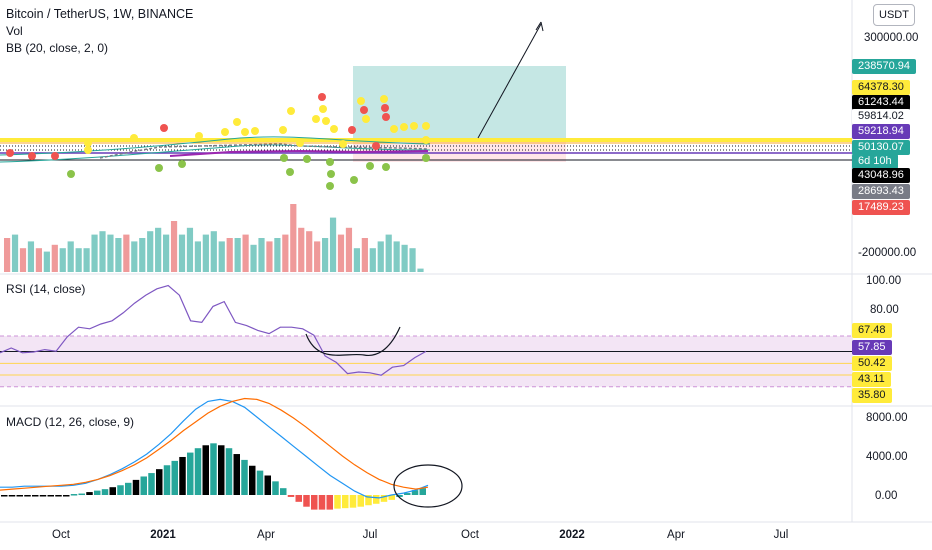  What do you see at coordinates (894, 15) in the screenshot?
I see `currency-button: USDT` at bounding box center [894, 15].